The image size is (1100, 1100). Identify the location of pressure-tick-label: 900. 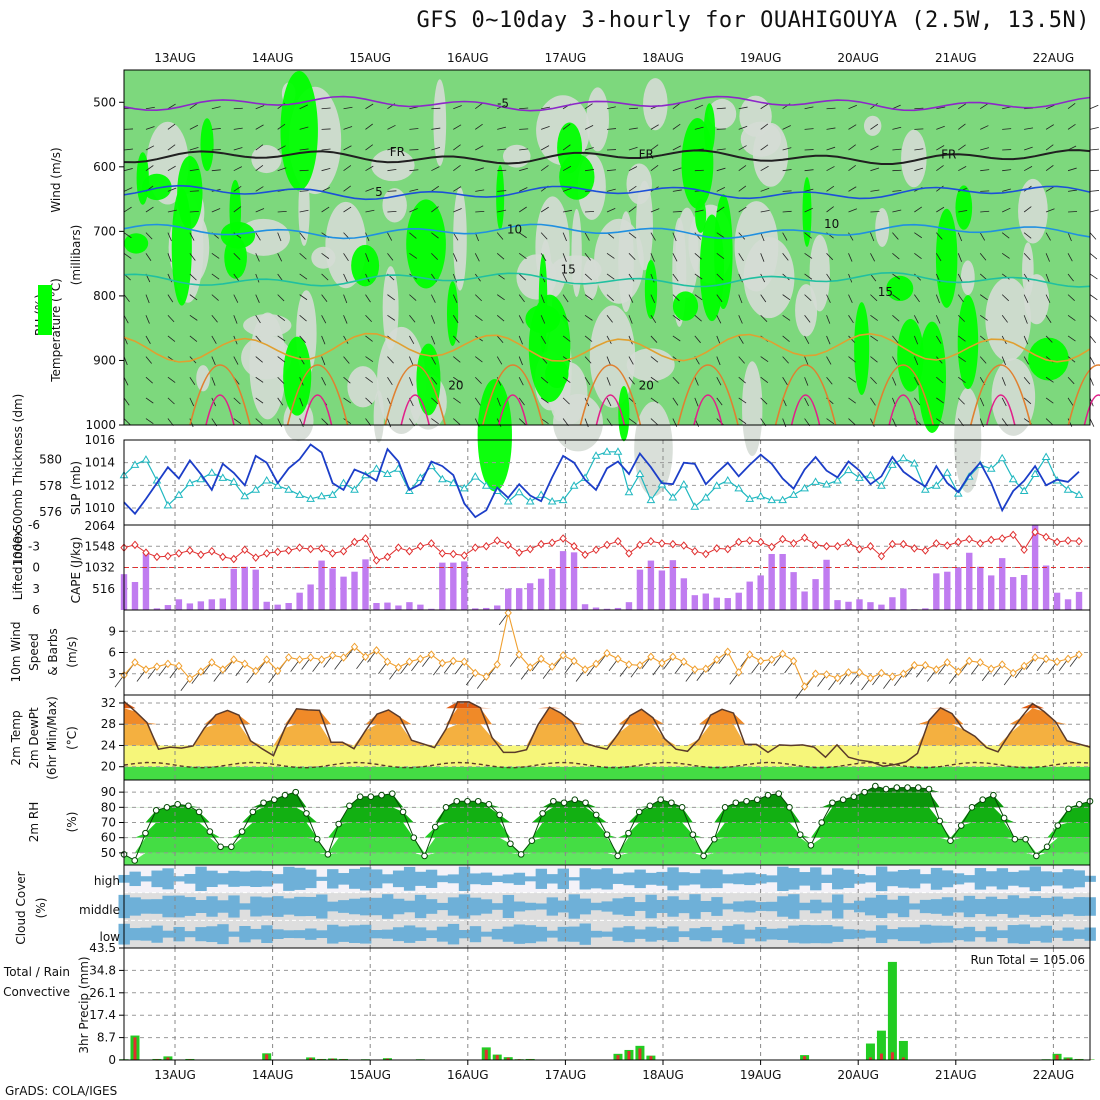
(104, 360).